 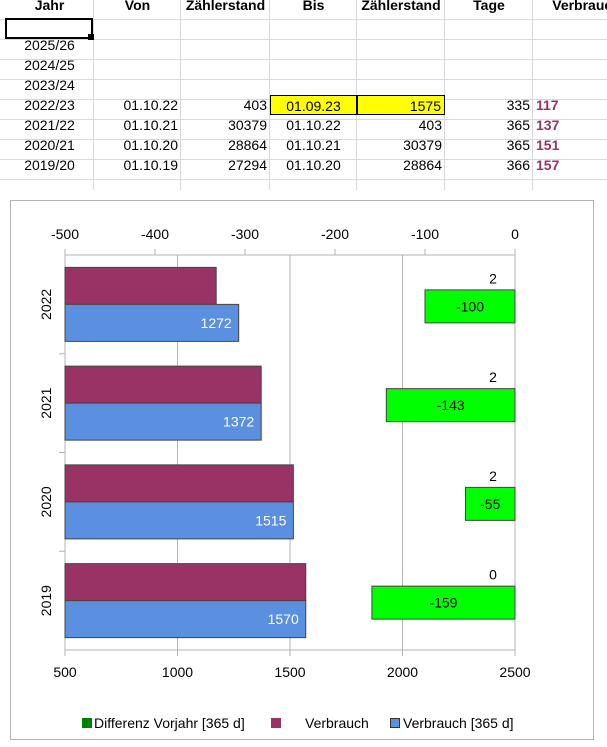 I want to click on cell-zaehlerstand-bis: 28864, so click(x=422, y=165).